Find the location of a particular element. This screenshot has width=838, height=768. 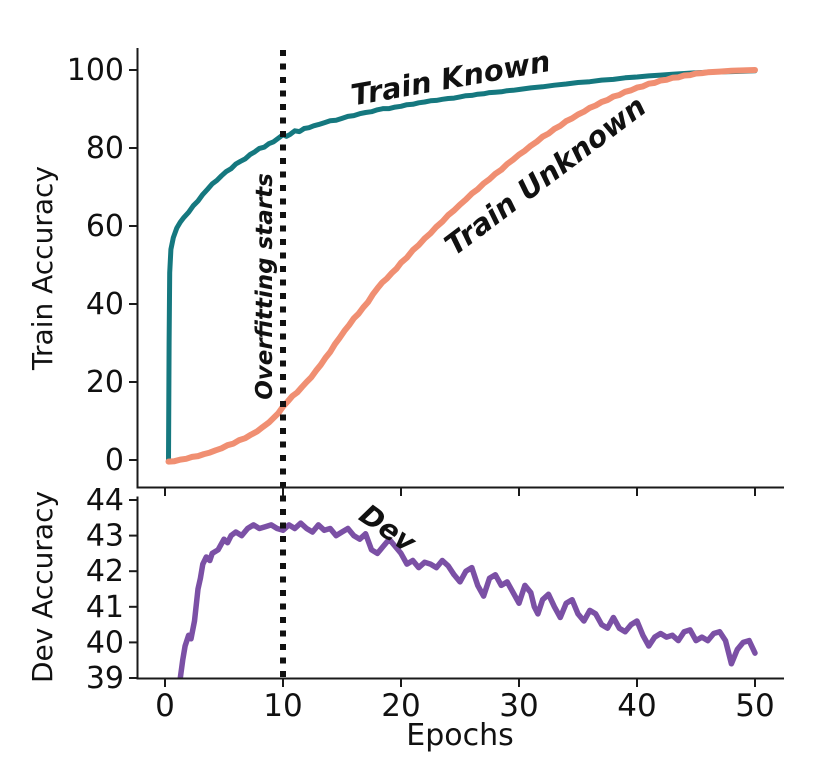

bottom-ylabel: Dev Accuracy is located at coordinates (42, 587).